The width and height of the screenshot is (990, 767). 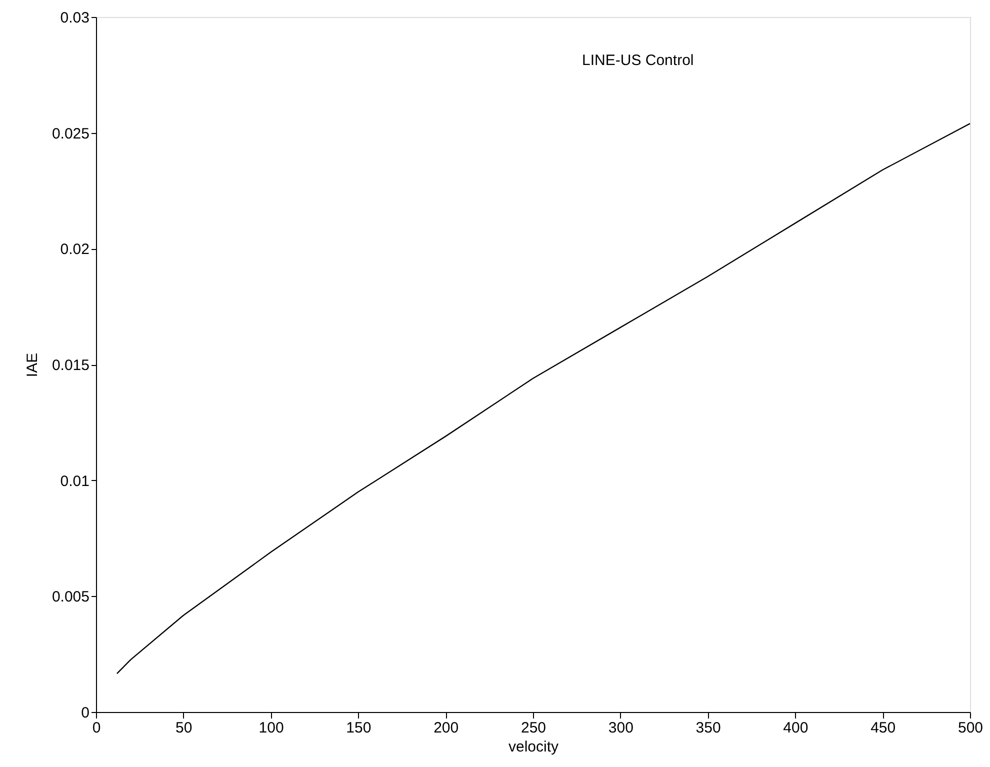 I want to click on x-axis-title: velocity, so click(x=533, y=747).